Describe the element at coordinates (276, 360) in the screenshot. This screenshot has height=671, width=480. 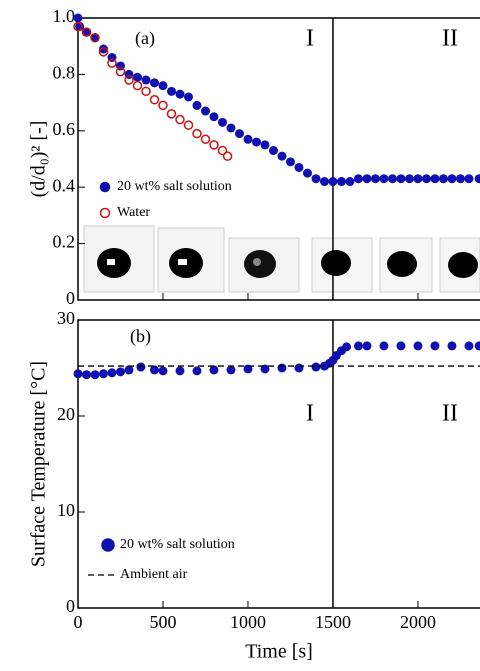
I see `series` at that location.